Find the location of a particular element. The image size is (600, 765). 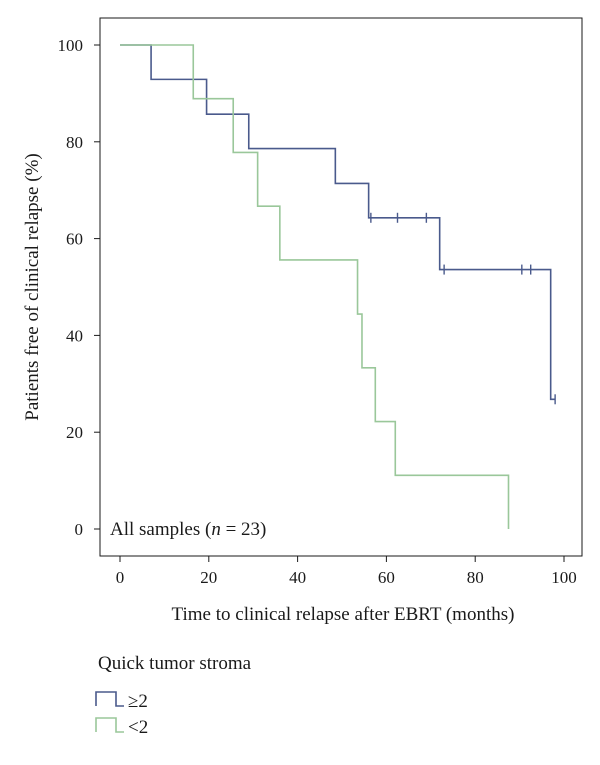

legend: ≥2<2 is located at coordinates (121, 714).